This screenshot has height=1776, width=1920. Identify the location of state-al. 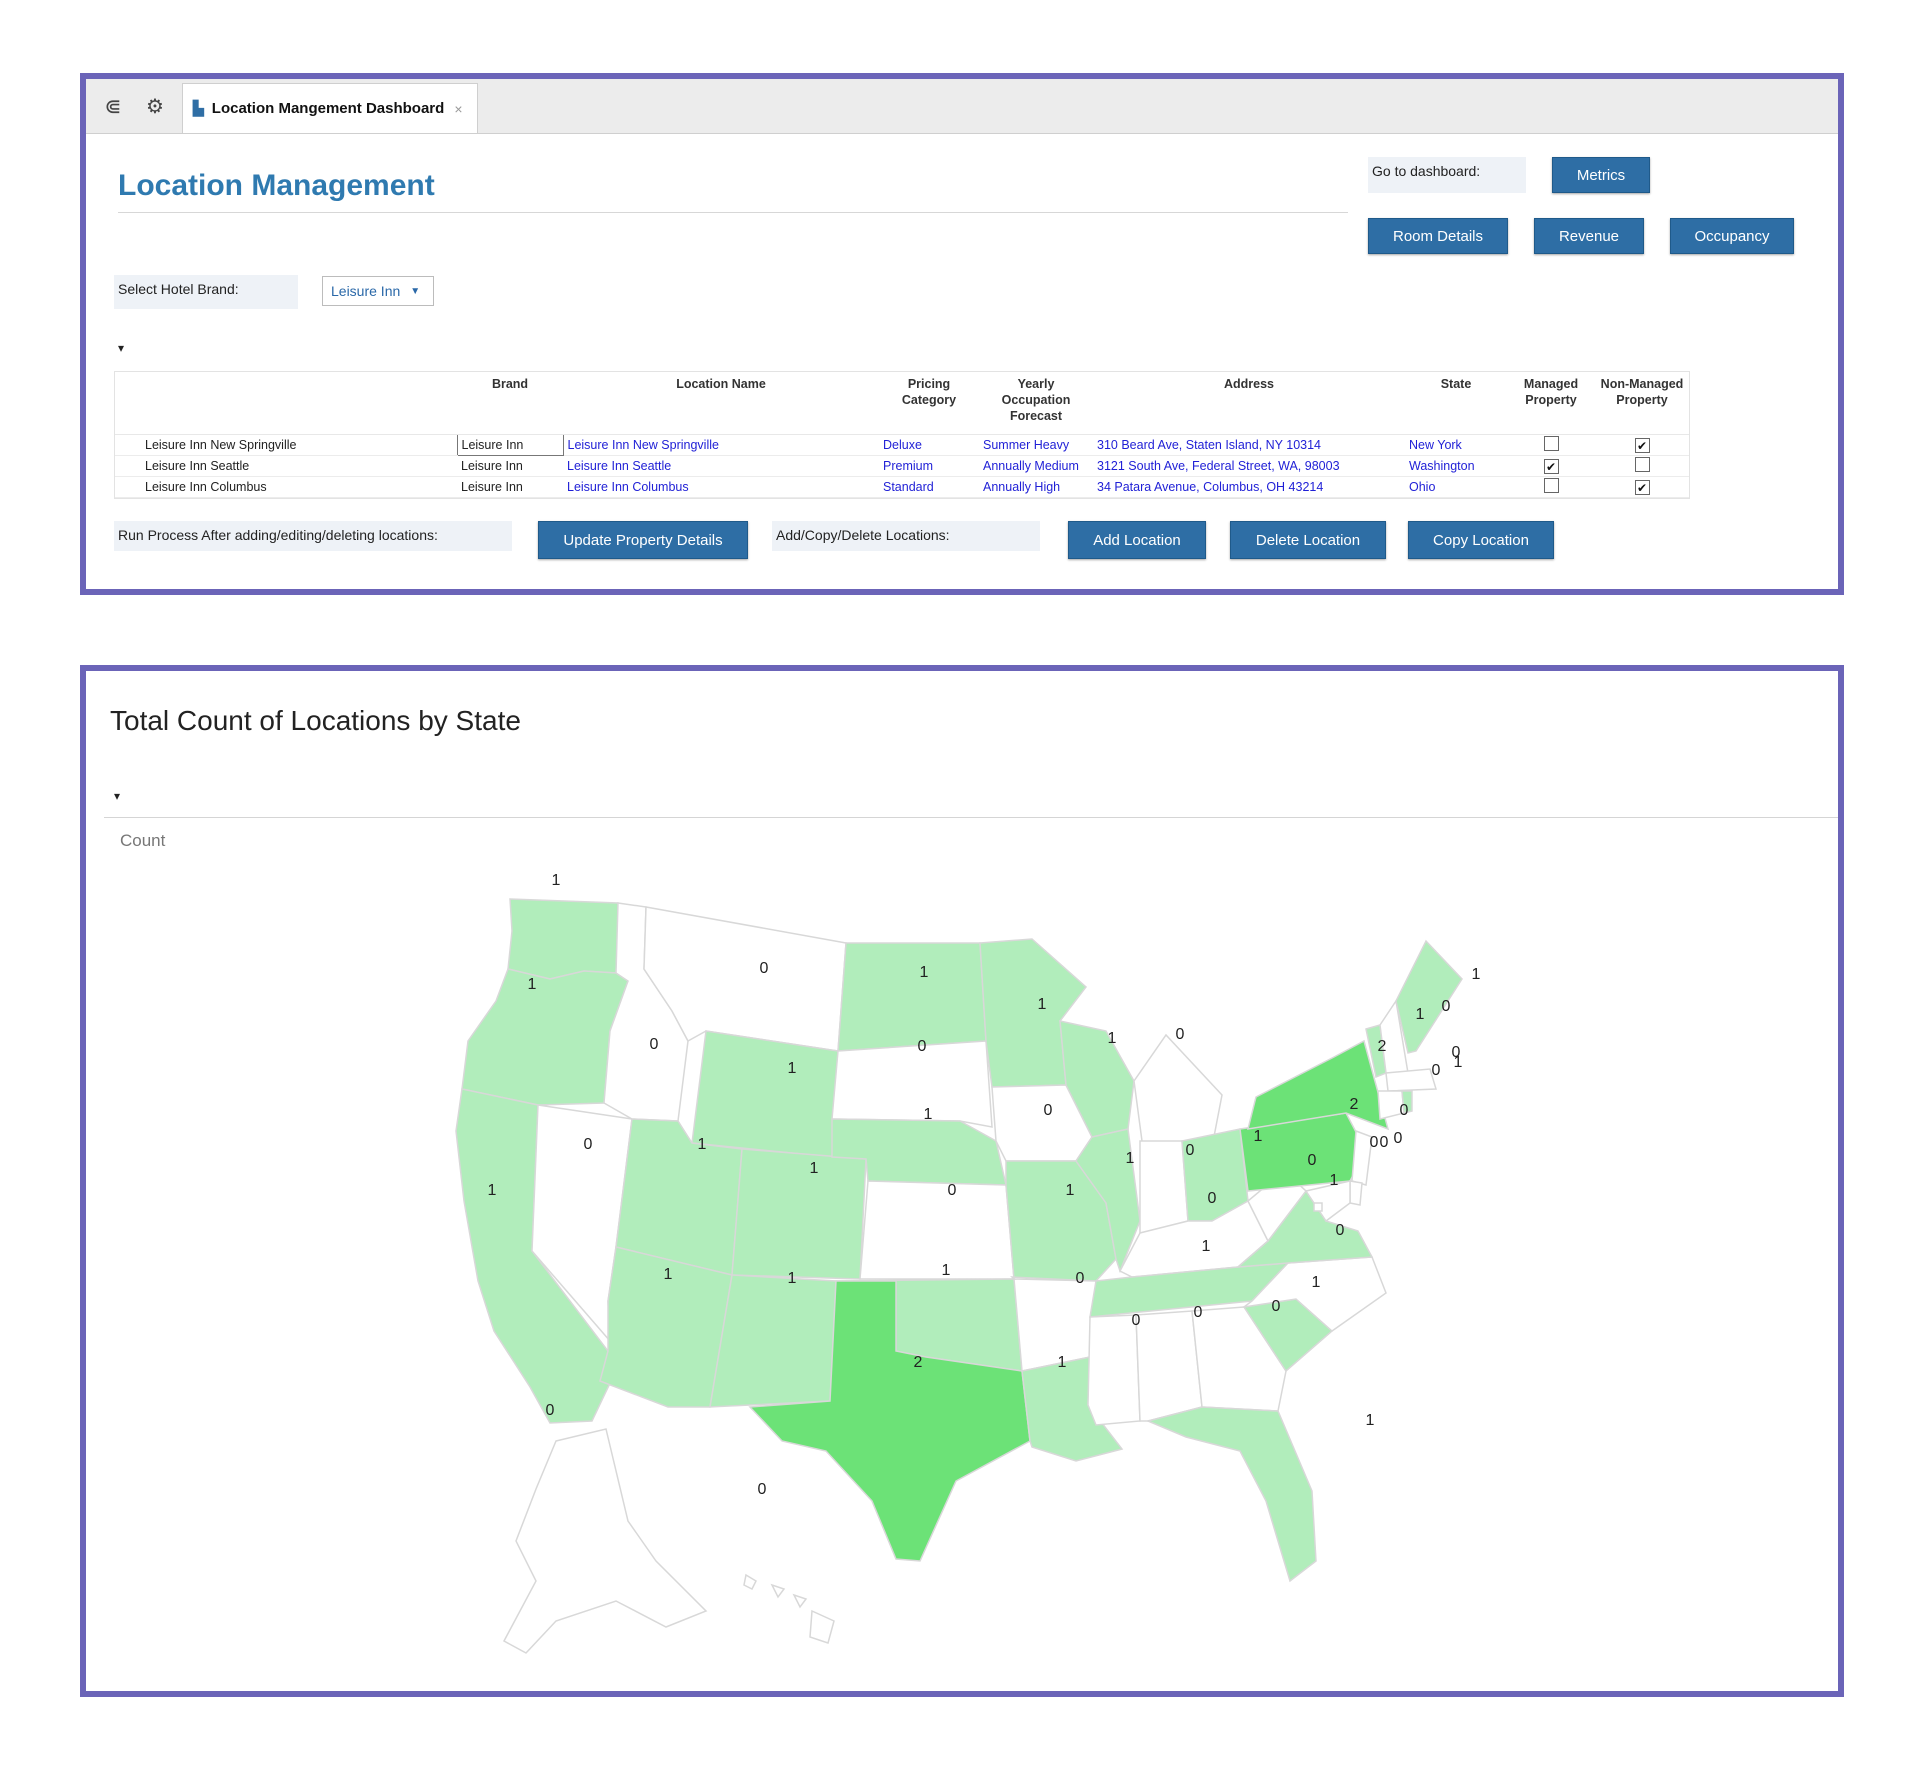
(1169, 1366).